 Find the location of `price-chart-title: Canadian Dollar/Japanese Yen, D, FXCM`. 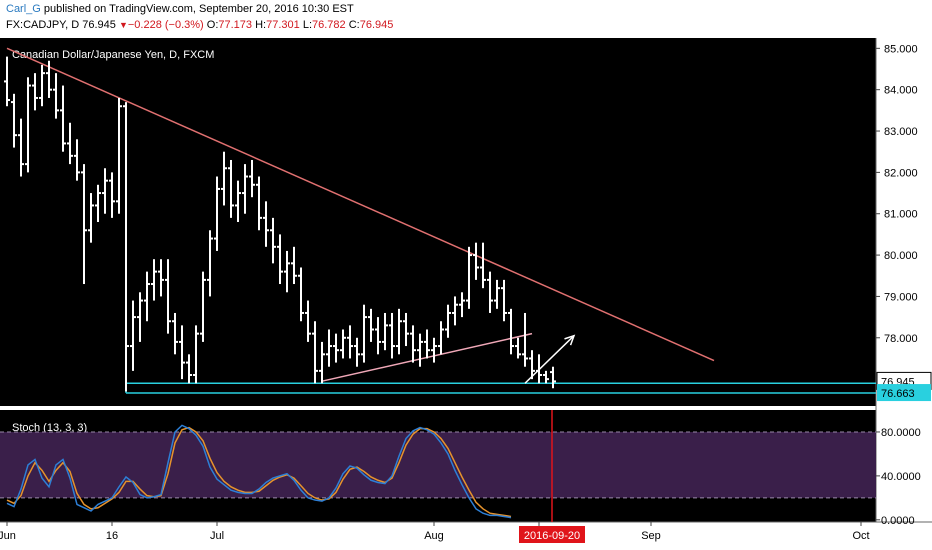

price-chart-title: Canadian Dollar/Japanese Yen, D, FXCM is located at coordinates (113, 55).